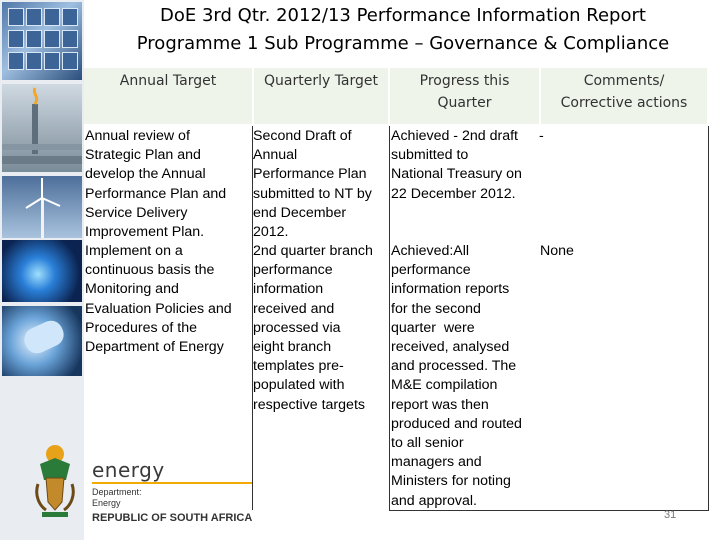 This screenshot has height=540, width=720. Describe the element at coordinates (624, 96) in the screenshot. I see `header-comments: Comments/ Corrective actions` at that location.